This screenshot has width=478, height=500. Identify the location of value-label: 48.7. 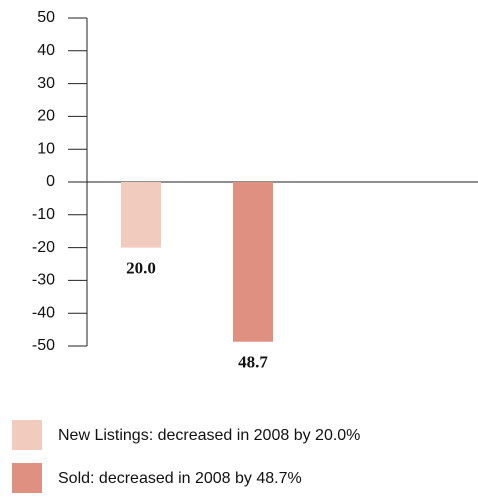
(253, 362).